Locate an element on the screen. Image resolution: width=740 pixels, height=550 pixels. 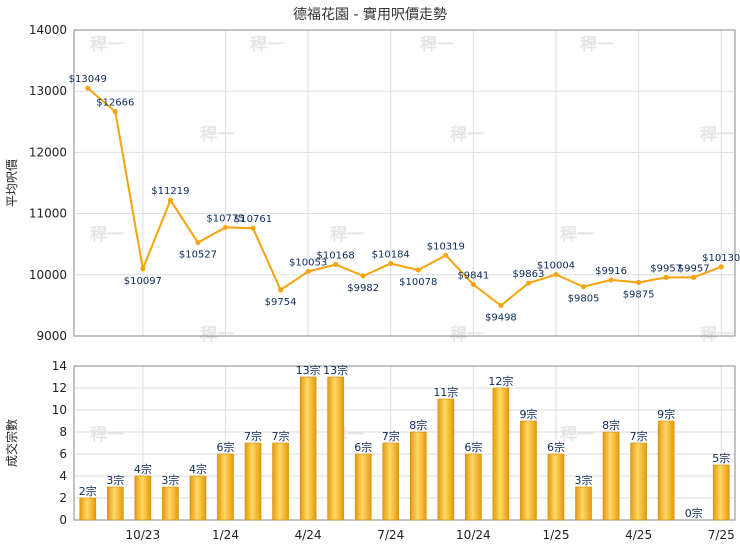
price-data-label: $10527 is located at coordinates (198, 255).